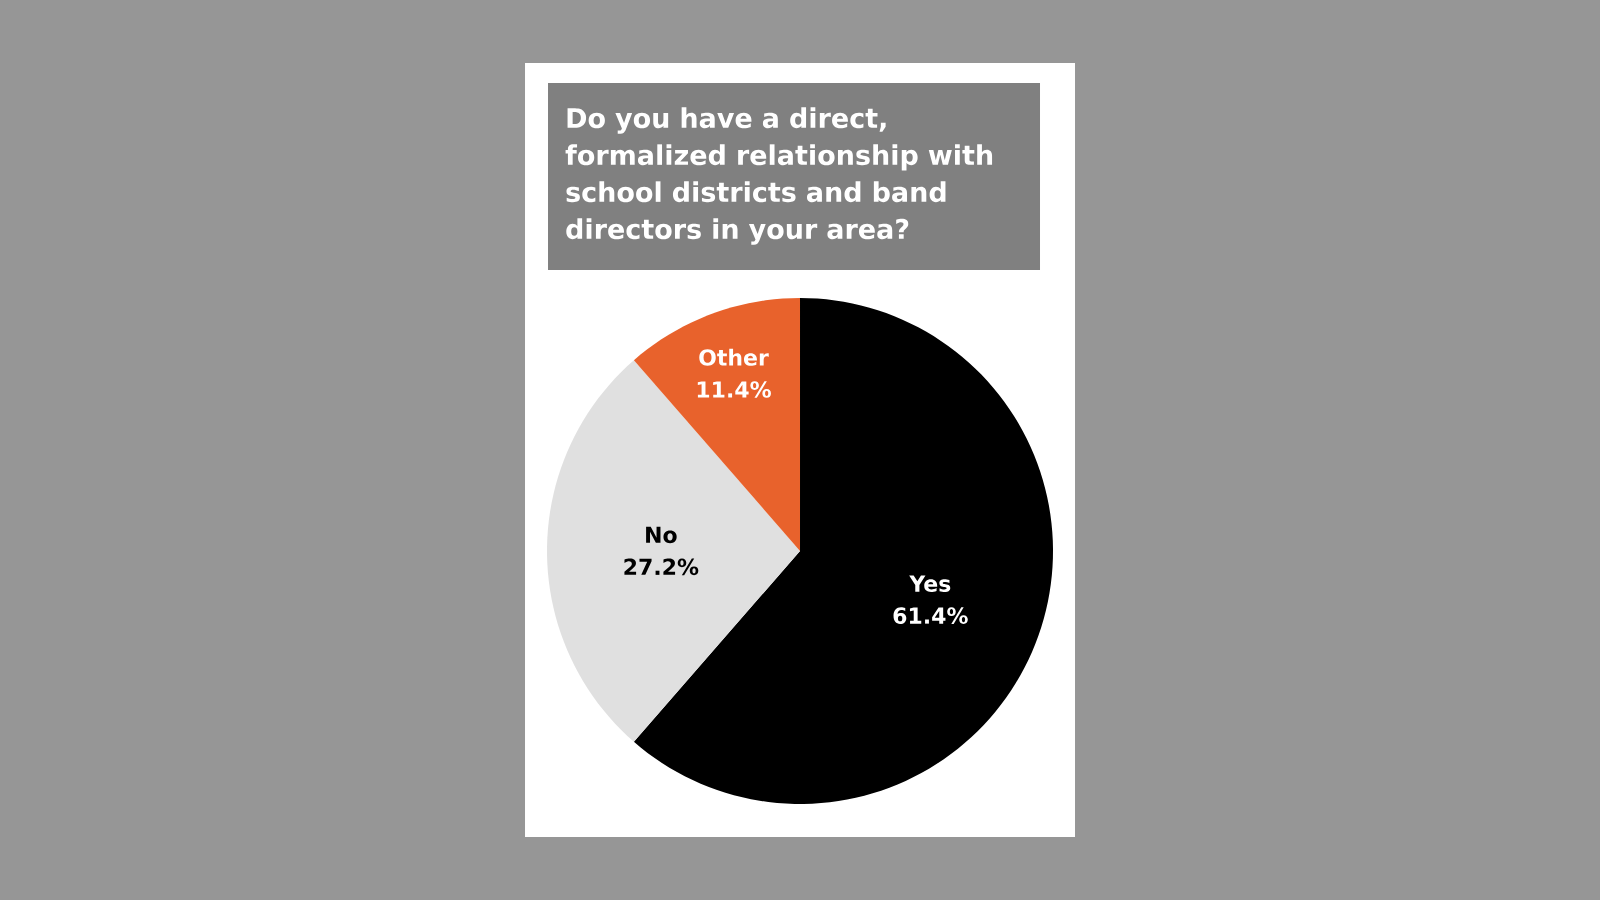 The width and height of the screenshot is (1600, 900). I want to click on slice-label: No, so click(661, 535).